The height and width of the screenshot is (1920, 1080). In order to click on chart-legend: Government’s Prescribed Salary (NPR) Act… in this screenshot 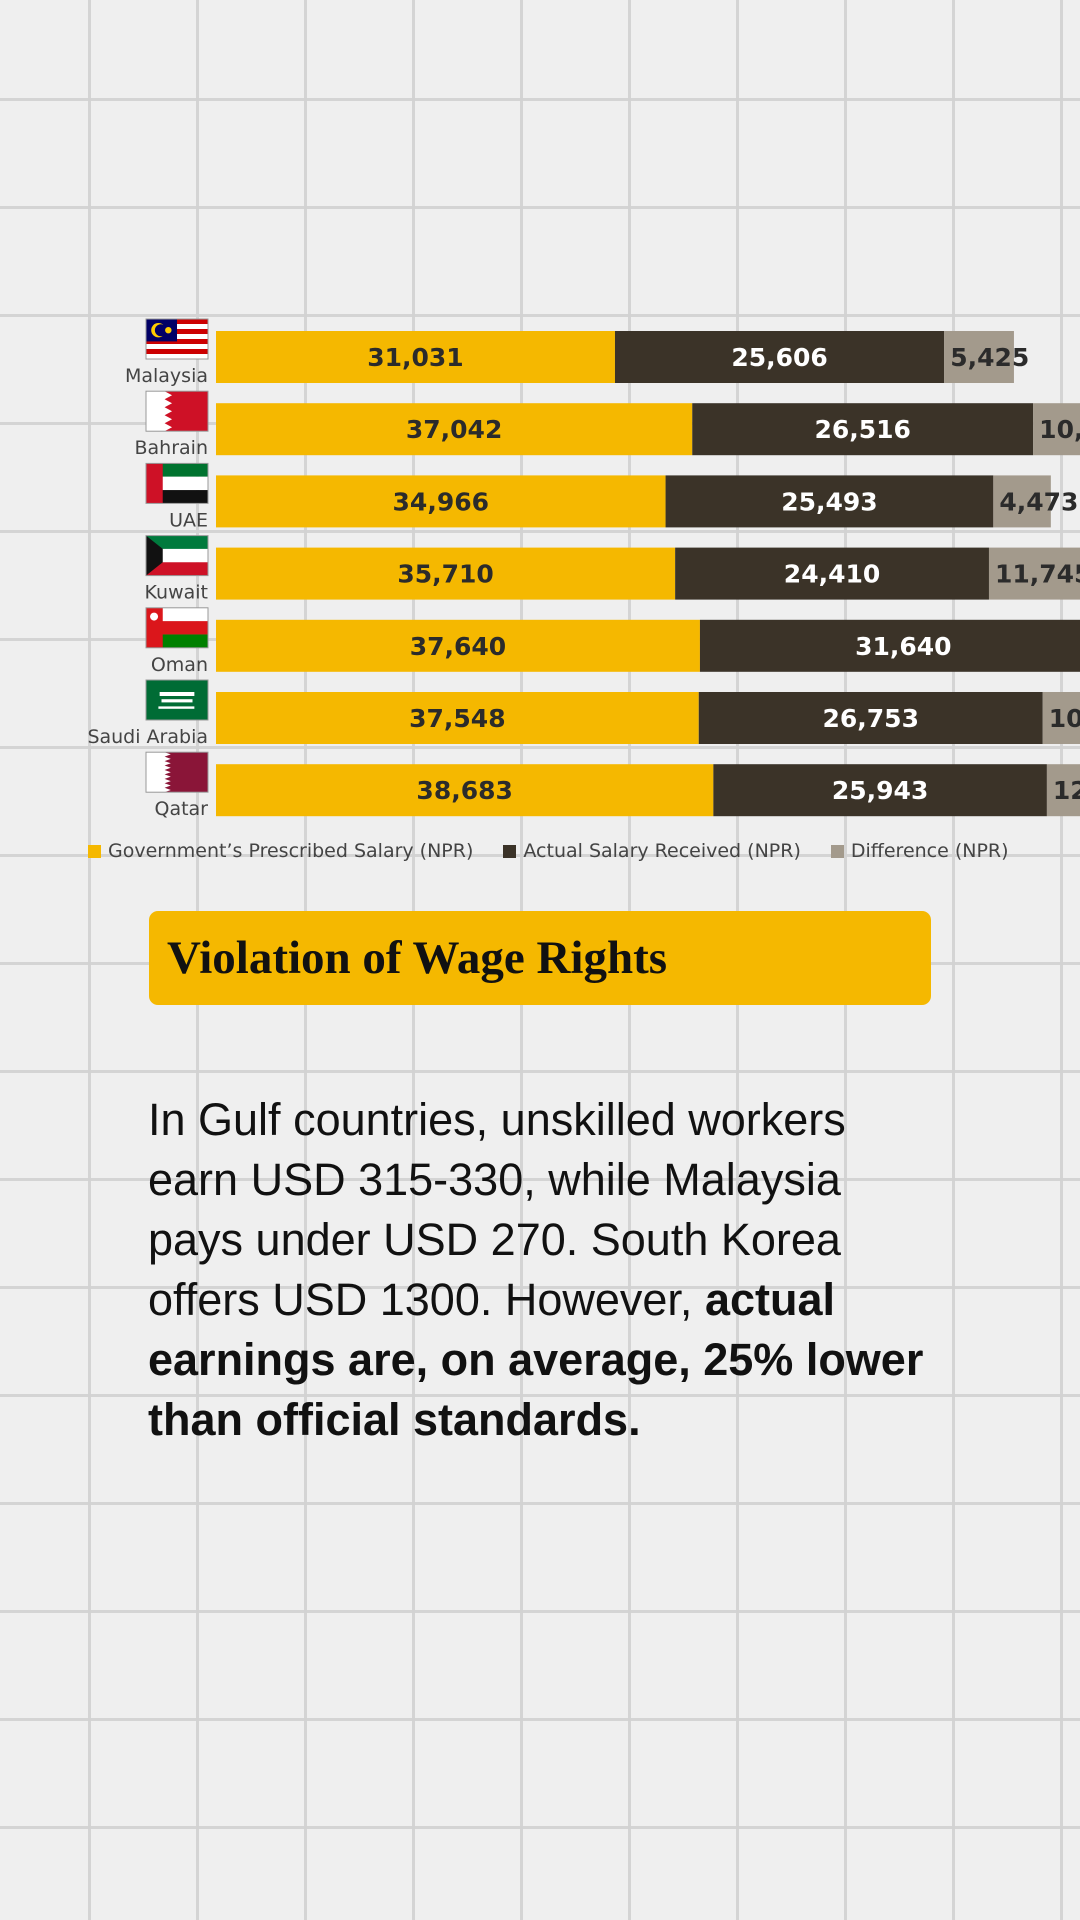, I will do `click(548, 851)`.